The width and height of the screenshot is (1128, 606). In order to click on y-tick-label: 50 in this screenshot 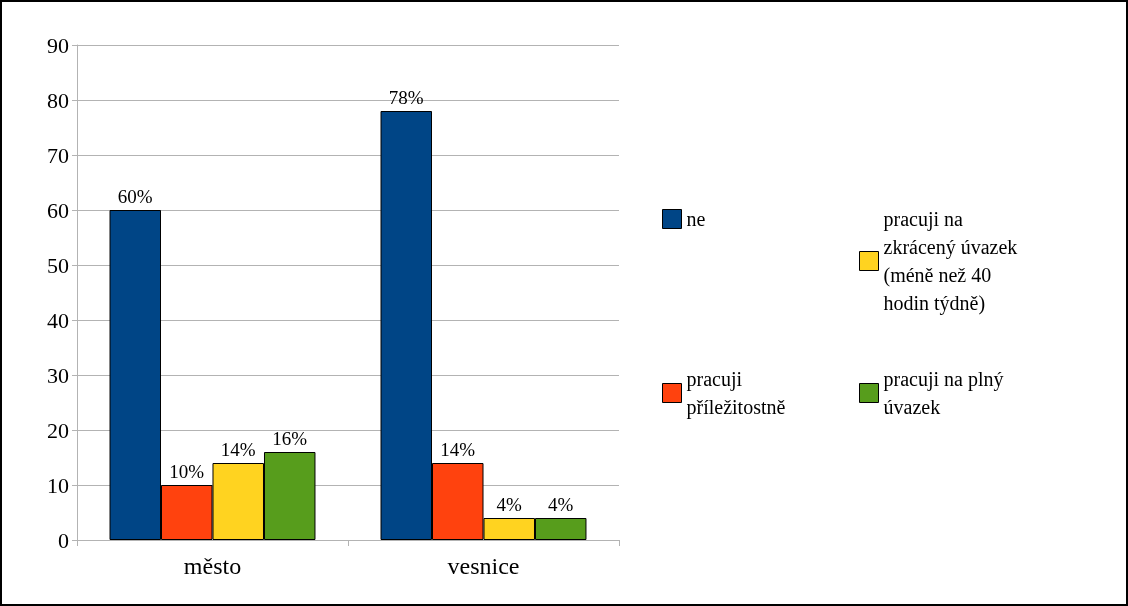, I will do `click(58, 265)`.